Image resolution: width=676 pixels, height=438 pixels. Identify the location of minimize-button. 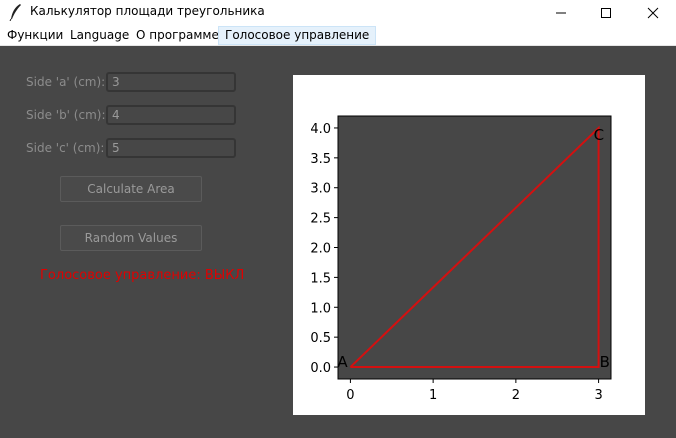
(561, 13).